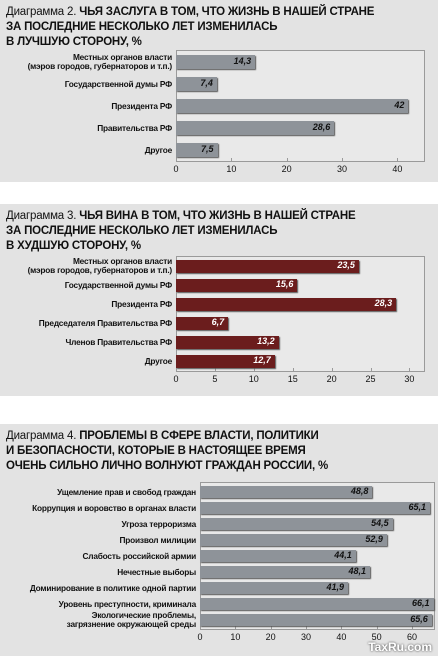  What do you see at coordinates (242, 61) in the screenshot?
I see `value-label: 14,3` at bounding box center [242, 61].